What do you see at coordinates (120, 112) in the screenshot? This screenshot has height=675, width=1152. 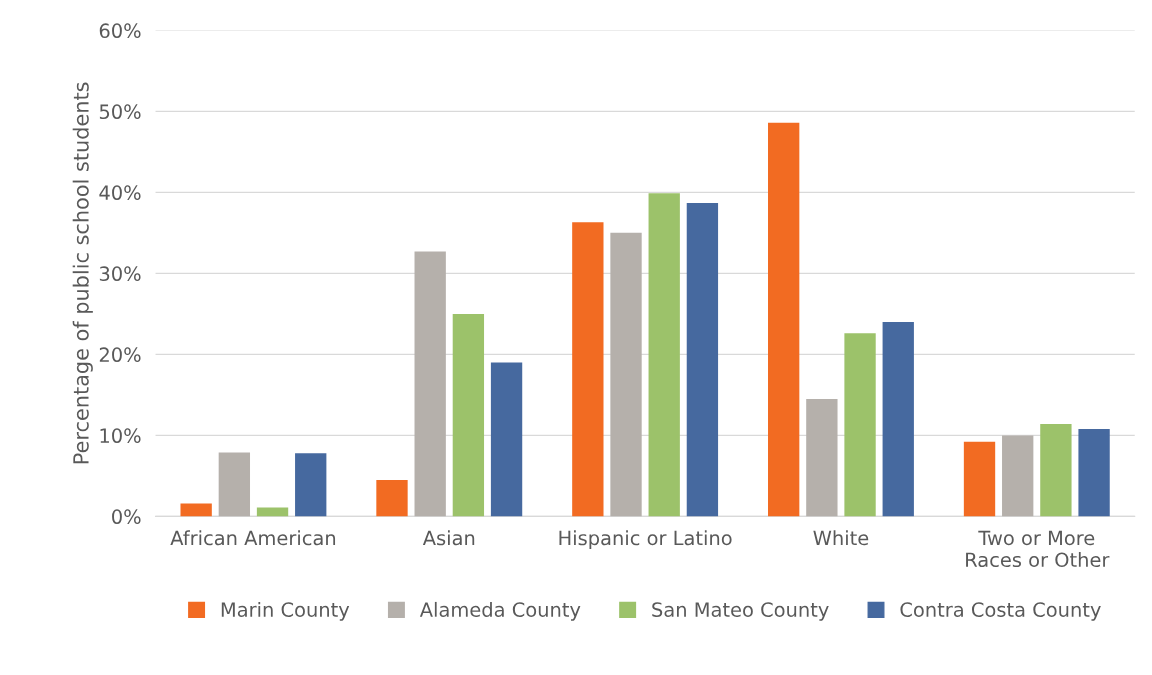 I see `y-tick-label: 50%` at bounding box center [120, 112].